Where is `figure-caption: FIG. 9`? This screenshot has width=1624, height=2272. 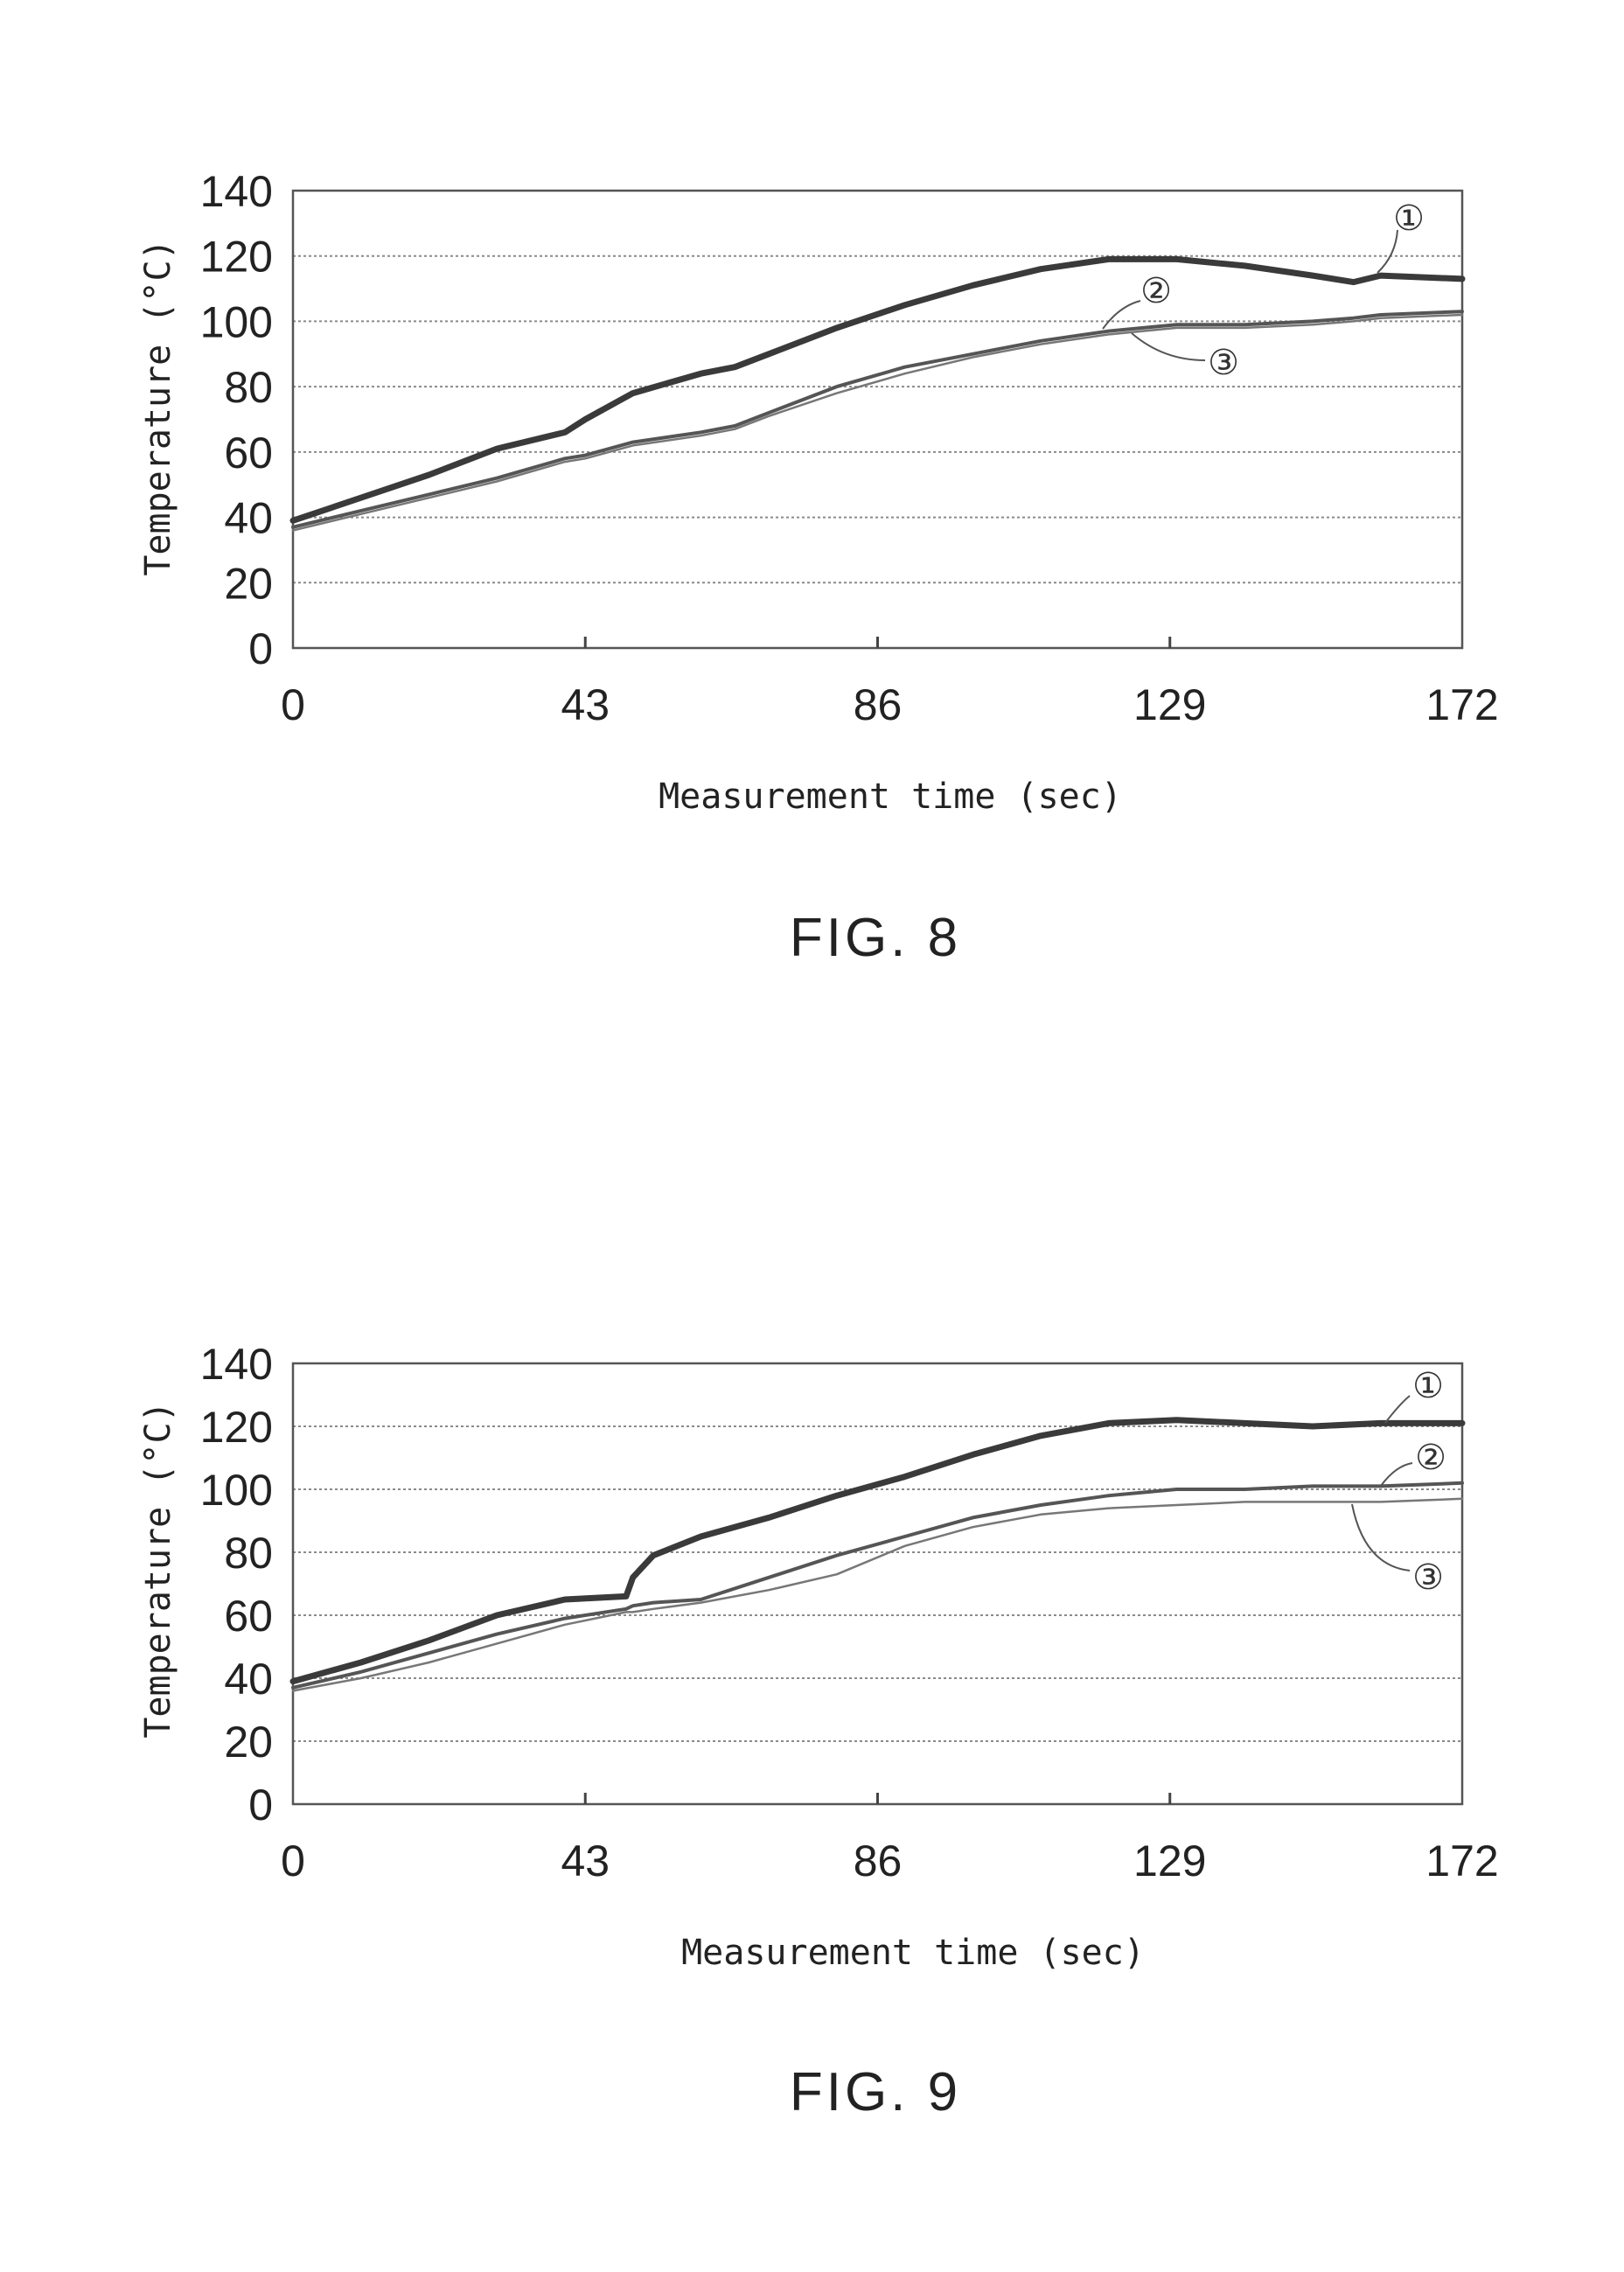 figure-caption: FIG. 9 is located at coordinates (875, 2092).